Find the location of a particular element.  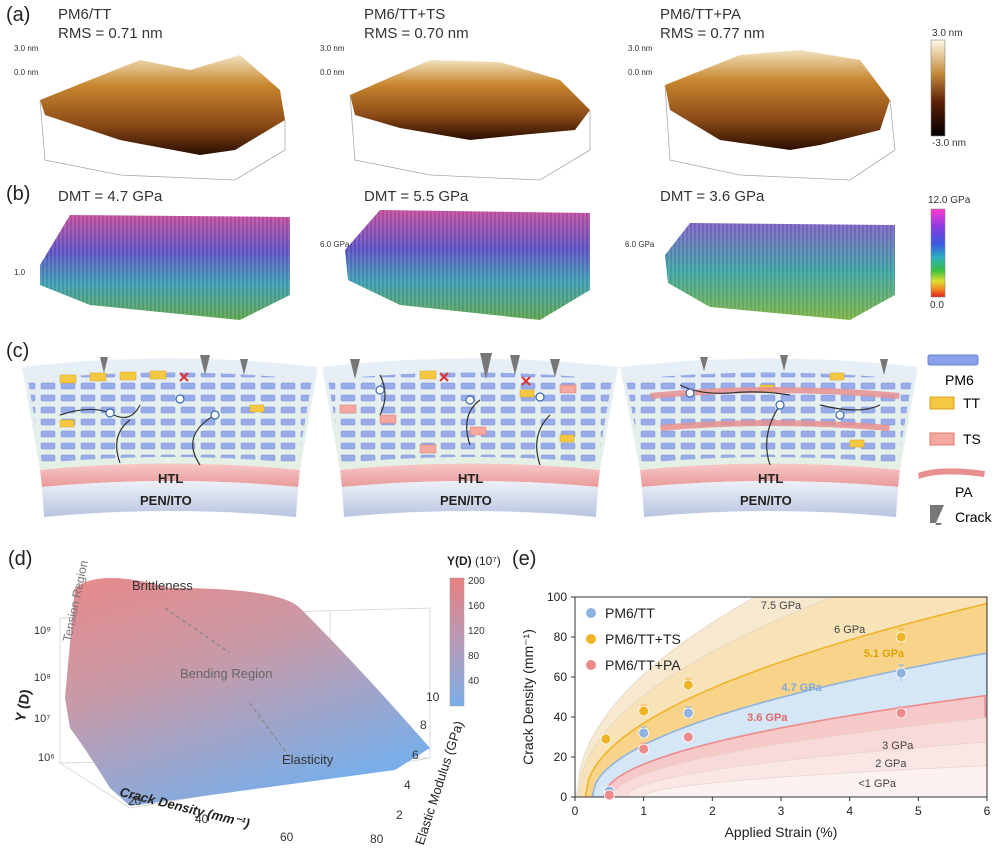

d-y-4: 4 is located at coordinates (407, 785).